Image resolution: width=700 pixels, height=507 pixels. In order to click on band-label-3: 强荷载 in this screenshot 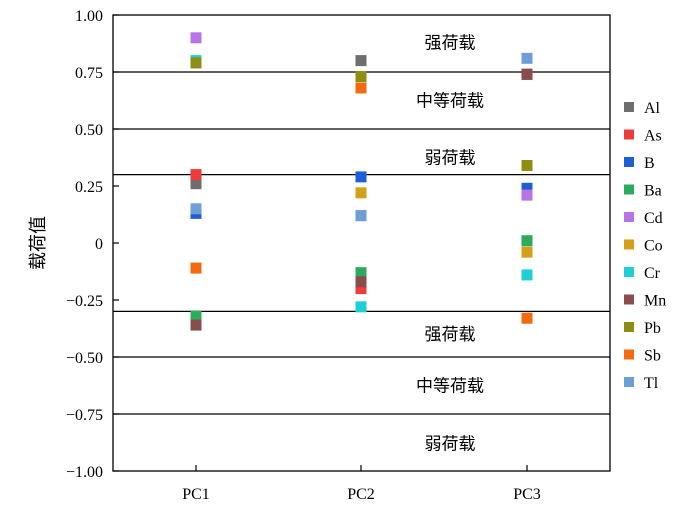, I will do `click(450, 334)`.